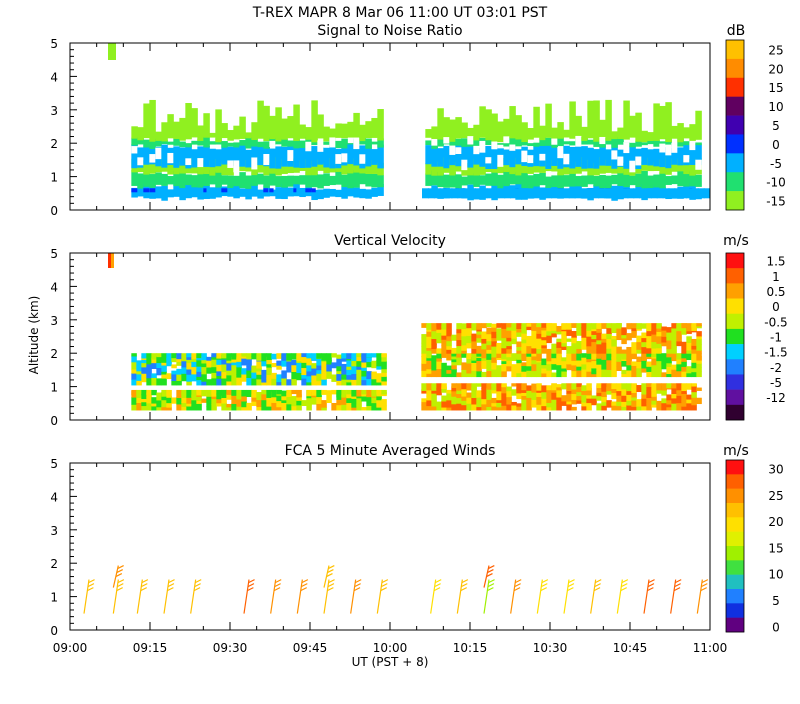 The width and height of the screenshot is (800, 704). I want to click on panel1-units: dB, so click(736, 31).